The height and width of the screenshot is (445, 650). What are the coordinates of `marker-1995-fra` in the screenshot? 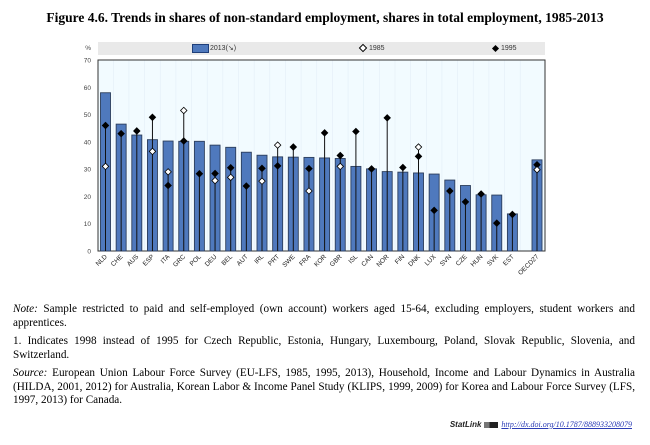 It's located at (309, 168).